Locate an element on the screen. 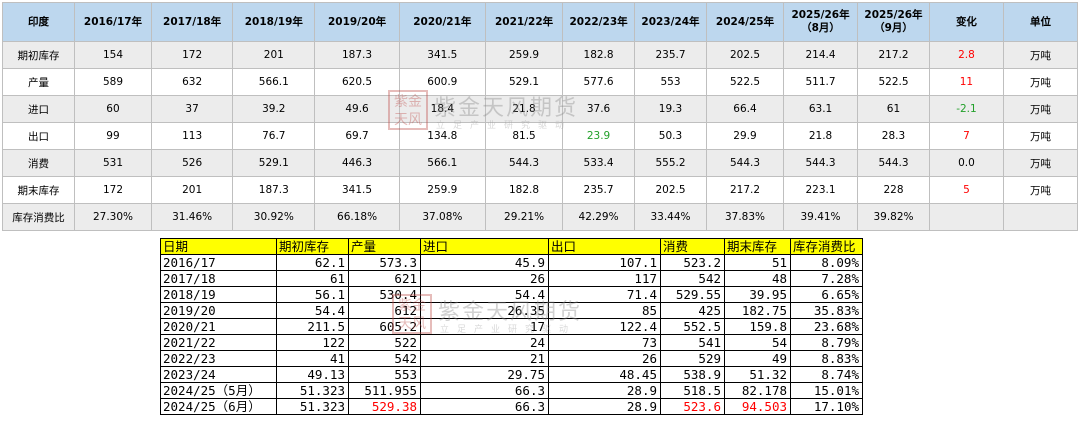  period-cell: 2016/17 is located at coordinates (218, 262).